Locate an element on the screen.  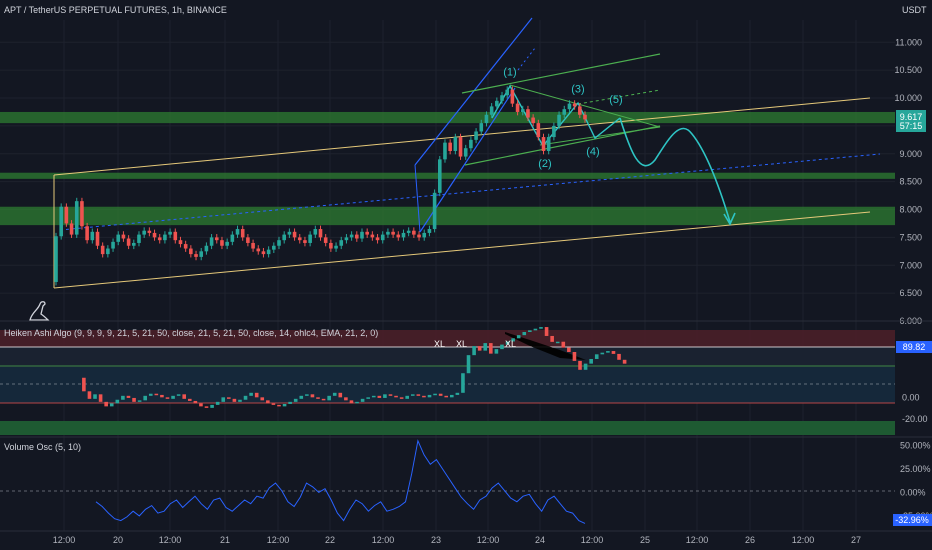
time-tick-label: 12:00 is located at coordinates (592, 540).